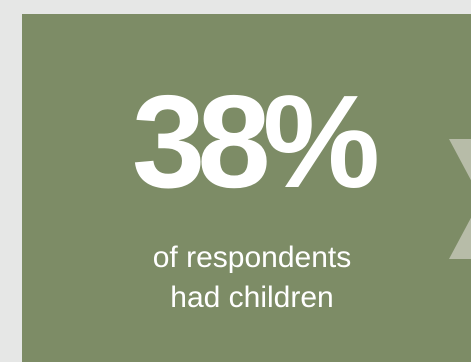 This screenshot has width=471, height=362. What do you see at coordinates (252, 257) in the screenshot?
I see `stat-caption-line-1: of respondents` at bounding box center [252, 257].